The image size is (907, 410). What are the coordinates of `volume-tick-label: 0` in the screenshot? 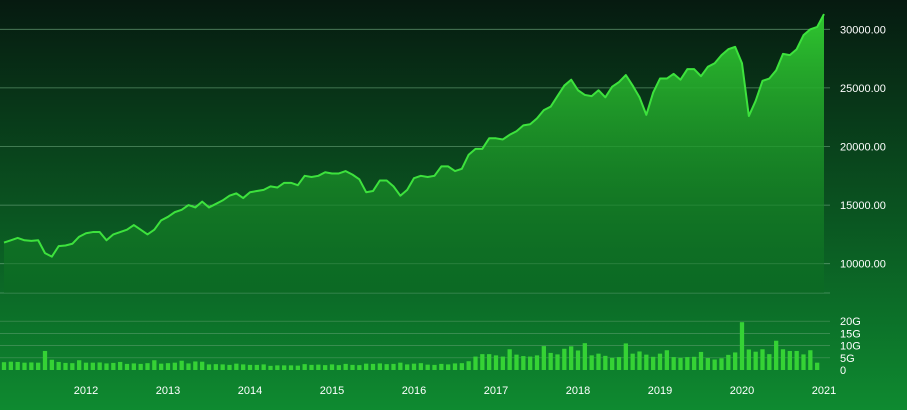 It's located at (843, 371).